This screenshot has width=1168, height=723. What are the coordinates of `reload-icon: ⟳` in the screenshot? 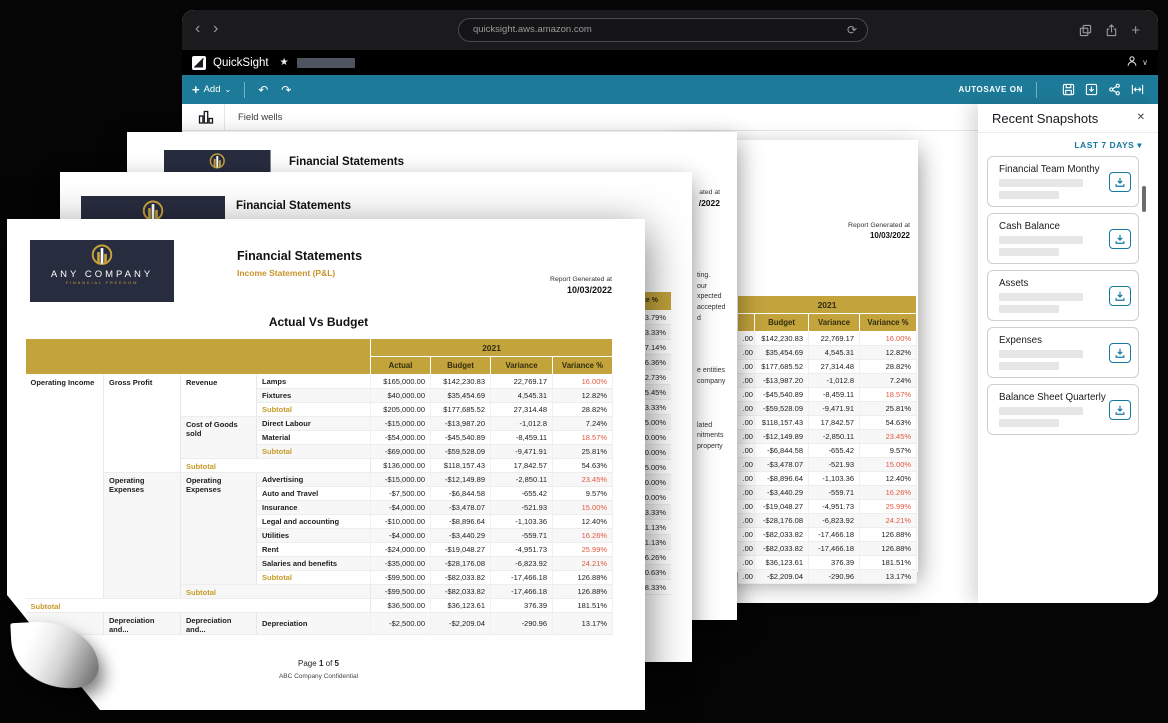 It's located at (851, 30).